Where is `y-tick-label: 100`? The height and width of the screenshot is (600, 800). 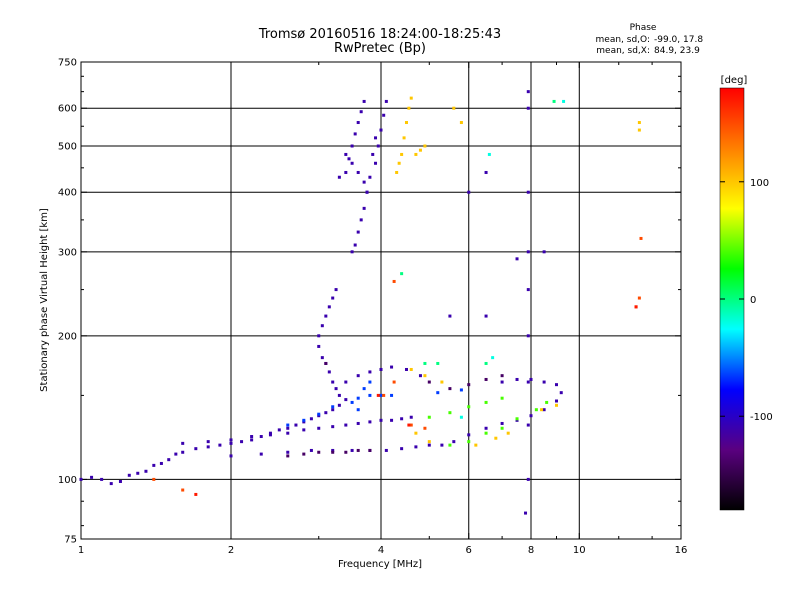 y-tick-label: 100 is located at coordinates (67, 480).